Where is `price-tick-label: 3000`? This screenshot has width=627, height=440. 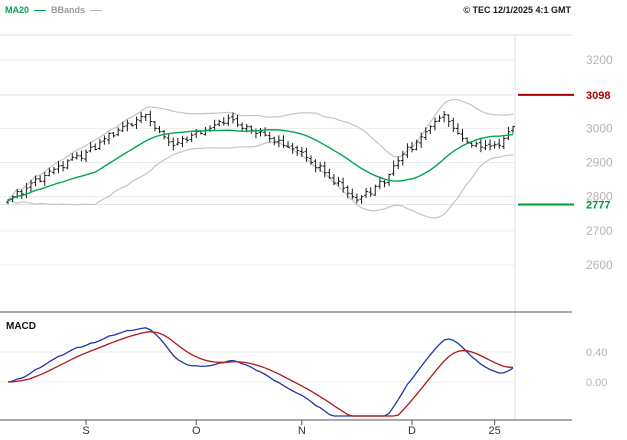
price-tick-label: 3000 is located at coordinates (599, 128).